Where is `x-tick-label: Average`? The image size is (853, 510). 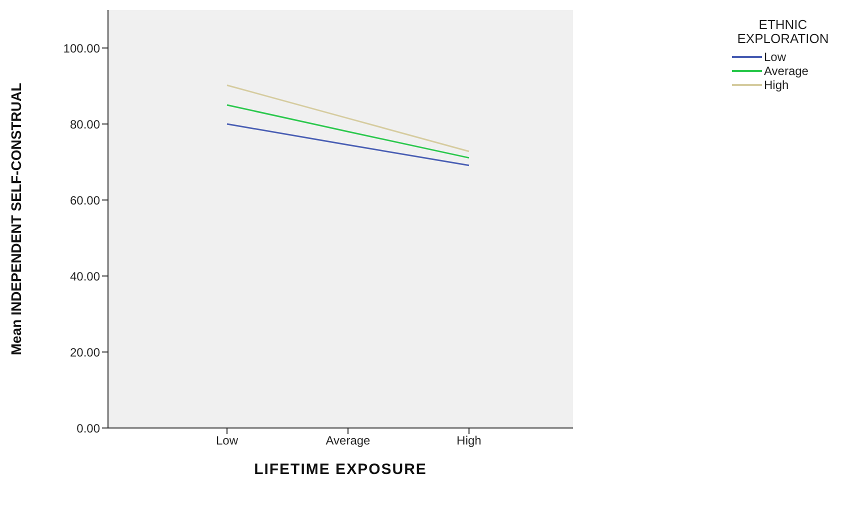 x-tick-label: Average is located at coordinates (348, 441).